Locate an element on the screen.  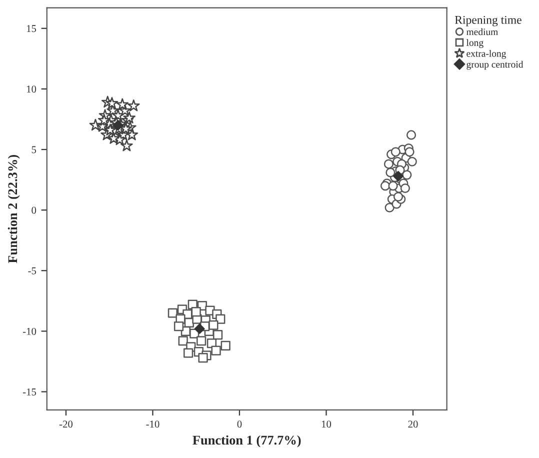
x-tick-label: 10 is located at coordinates (327, 424).